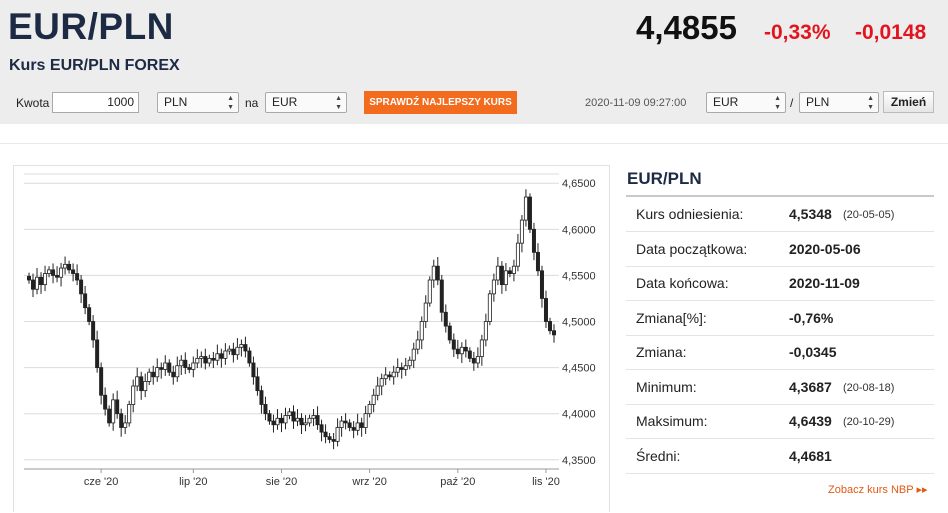 The width and height of the screenshot is (948, 513). Describe the element at coordinates (690, 214) in the screenshot. I see `stats-label: Kurs odniesienia:` at that location.